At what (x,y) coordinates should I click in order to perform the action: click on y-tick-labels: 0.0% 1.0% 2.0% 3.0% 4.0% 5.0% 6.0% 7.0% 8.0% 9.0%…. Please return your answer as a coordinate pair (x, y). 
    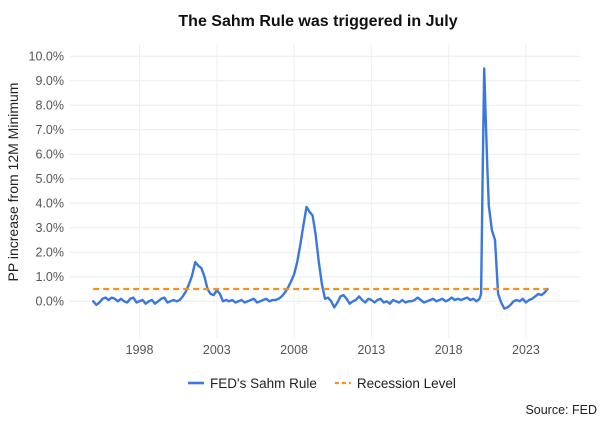
    Looking at the image, I should click on (46, 178).